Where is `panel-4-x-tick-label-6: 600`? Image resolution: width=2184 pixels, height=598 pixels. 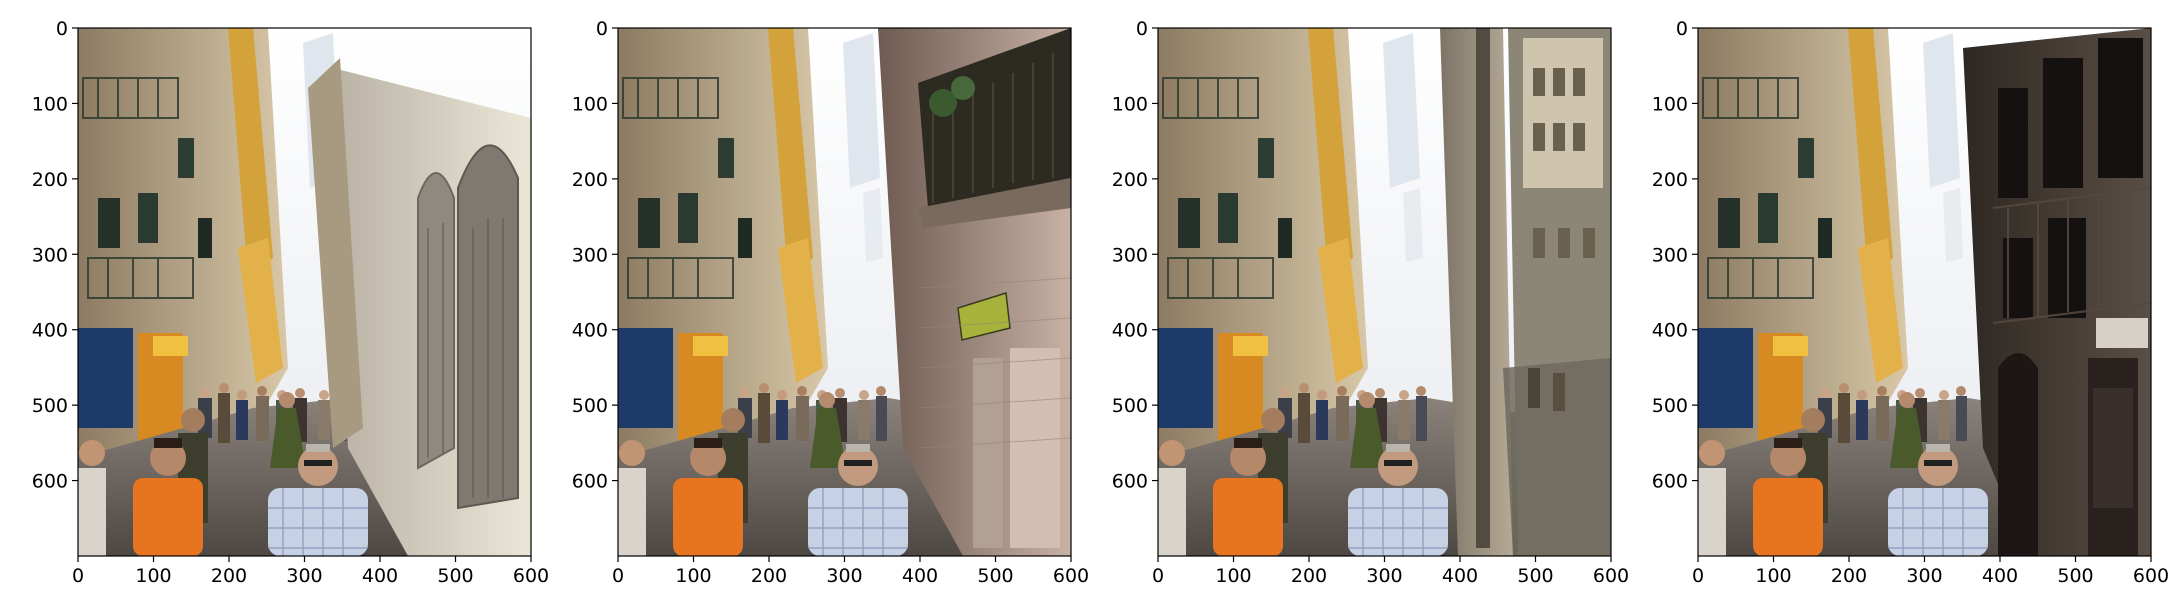 panel-4-x-tick-label-6: 600 is located at coordinates (2151, 576).